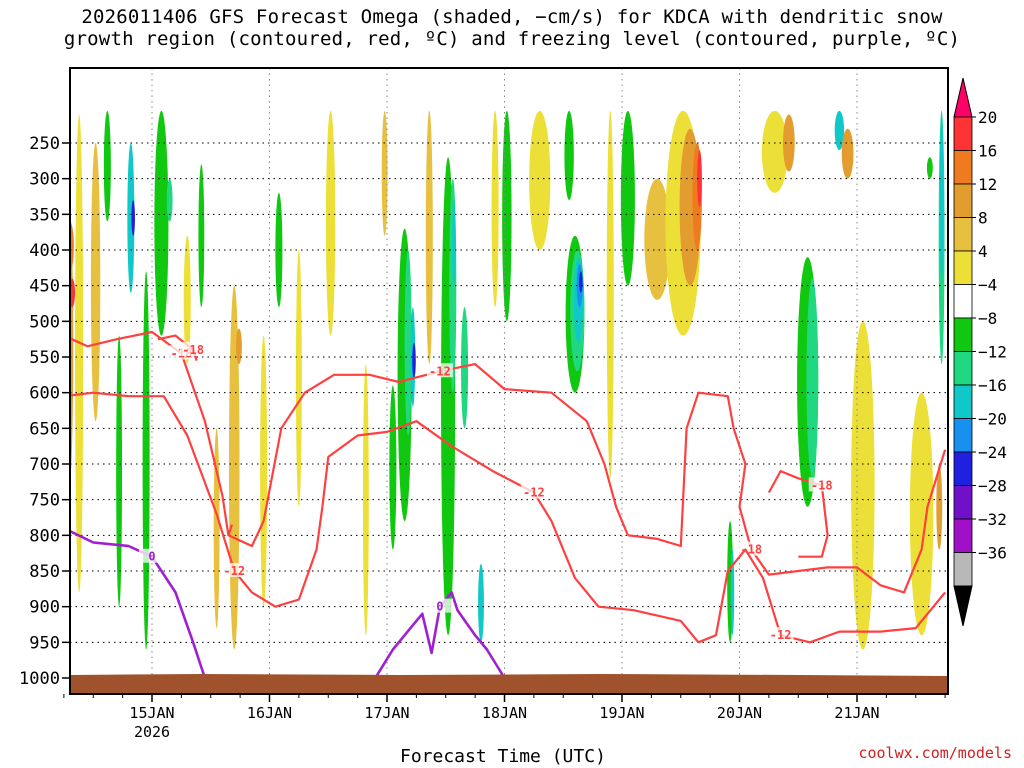 This screenshot has height=768, width=1024. I want to click on terrain-ground, so click(509, 684).